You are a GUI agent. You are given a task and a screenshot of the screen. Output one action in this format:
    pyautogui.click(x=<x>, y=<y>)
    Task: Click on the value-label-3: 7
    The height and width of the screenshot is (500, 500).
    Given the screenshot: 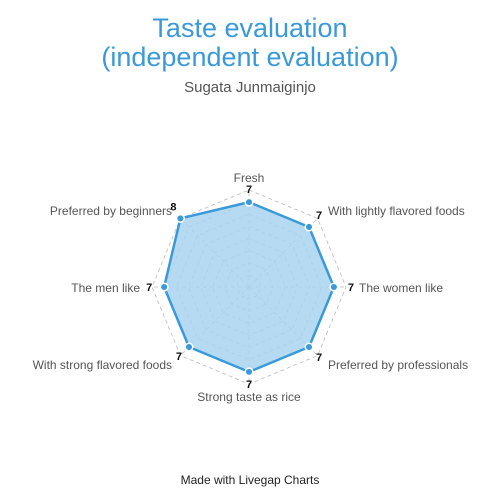 What is the action you would take?
    pyautogui.click(x=351, y=288)
    